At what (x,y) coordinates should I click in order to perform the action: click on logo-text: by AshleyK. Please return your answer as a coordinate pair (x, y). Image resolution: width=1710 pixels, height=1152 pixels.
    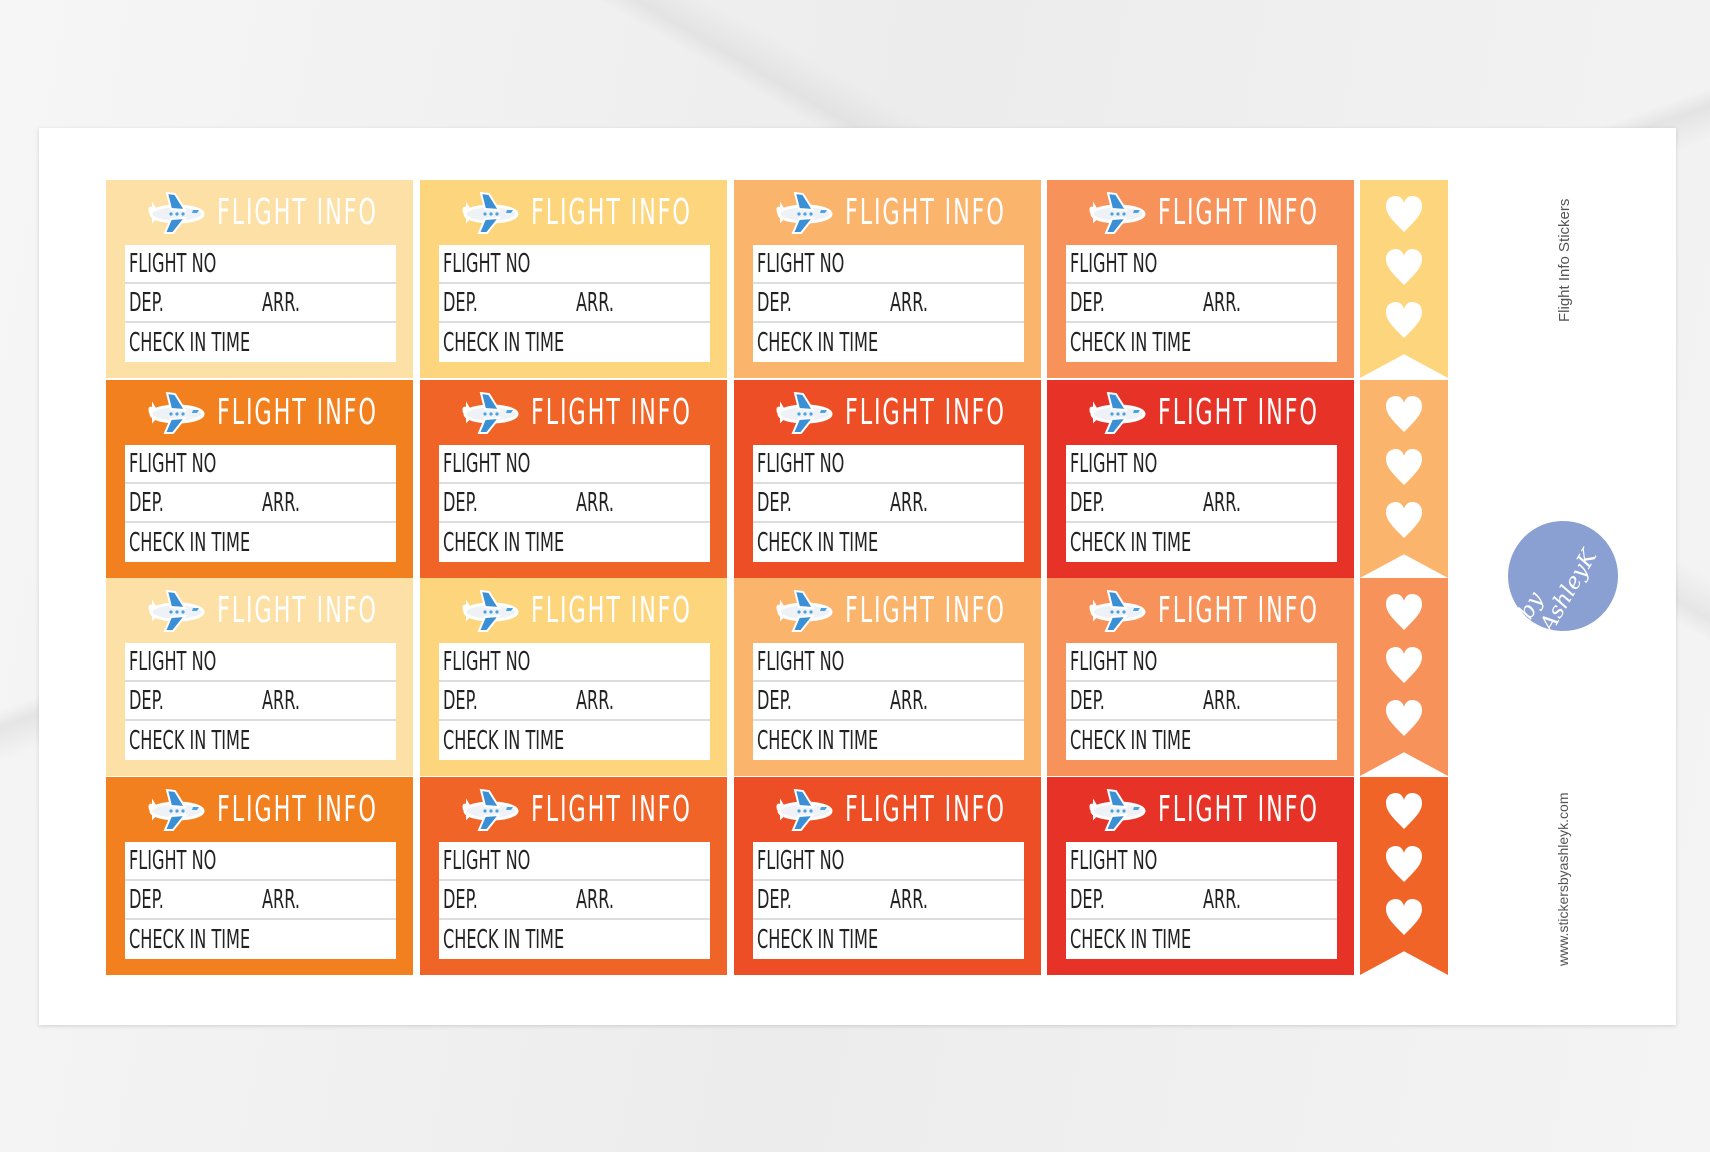
    Looking at the image, I should click on (1558, 591).